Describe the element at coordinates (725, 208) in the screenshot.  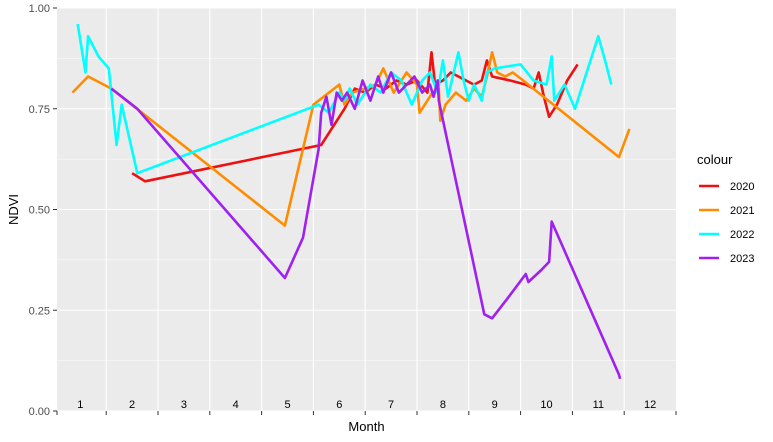
I see `legend: colour 2020 2021 2022 2023` at that location.